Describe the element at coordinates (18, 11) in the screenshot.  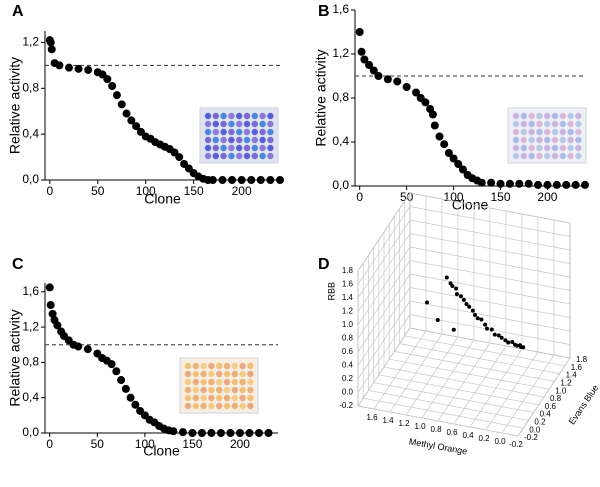
I see `panel-label: A` at that location.